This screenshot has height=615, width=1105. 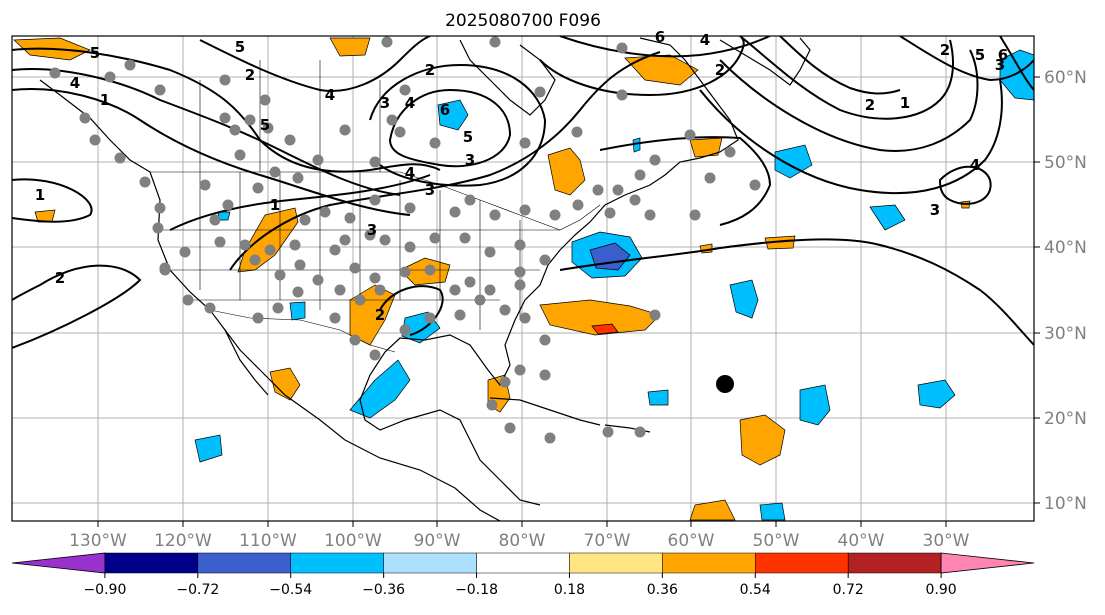 I want to click on longitude-label: 70°W, so click(x=607, y=541).